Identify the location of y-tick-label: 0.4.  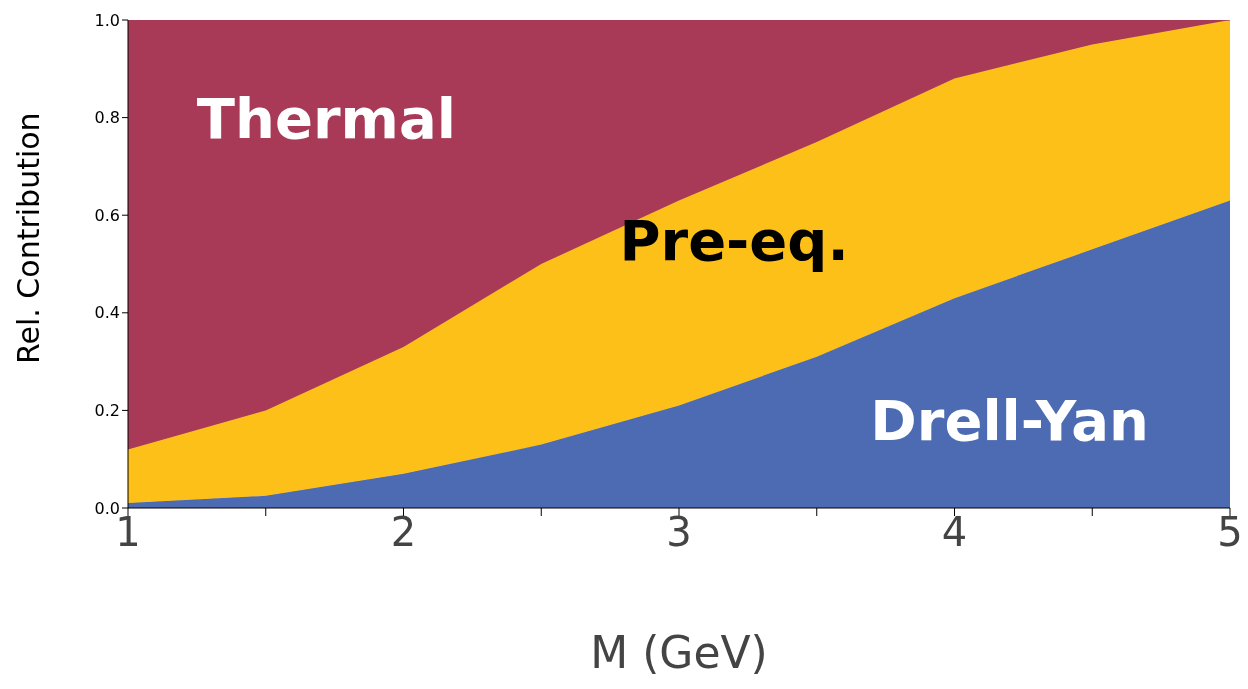
(107, 313).